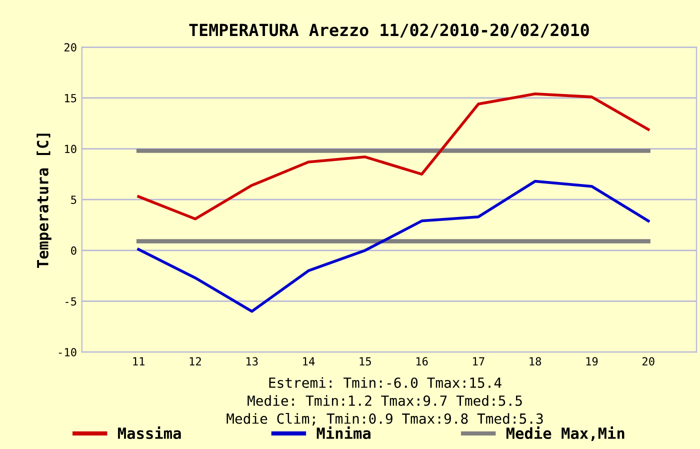  I want to click on x-tick-label: 17, so click(478, 361).